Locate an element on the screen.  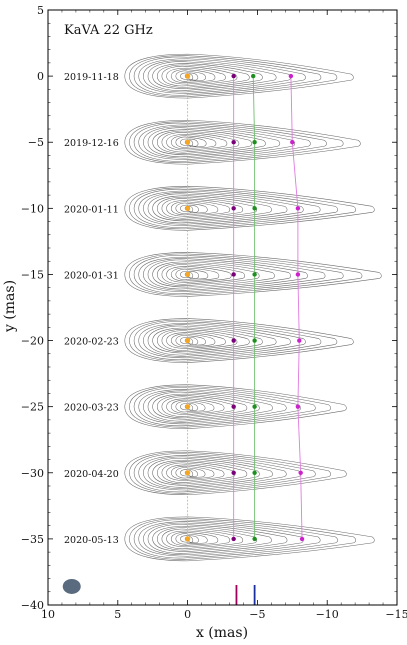
chart-title: KaVA 22 GHz is located at coordinates (108, 30).